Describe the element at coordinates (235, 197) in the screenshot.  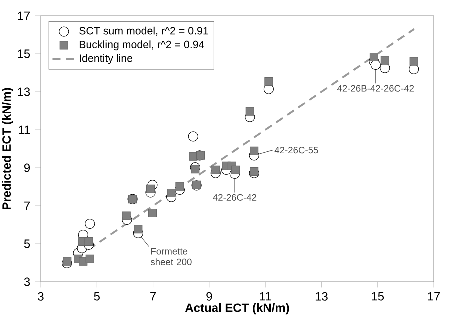
I see `annotation: 42-26C-42` at that location.